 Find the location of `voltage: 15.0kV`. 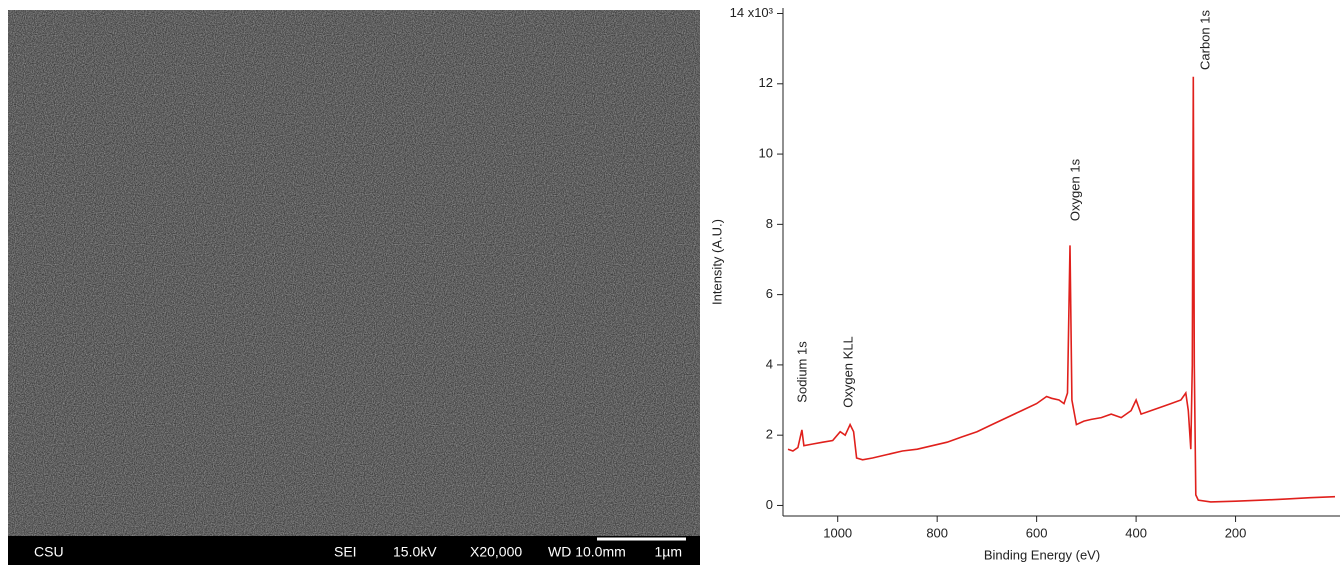

voltage: 15.0kV is located at coordinates (415, 552).